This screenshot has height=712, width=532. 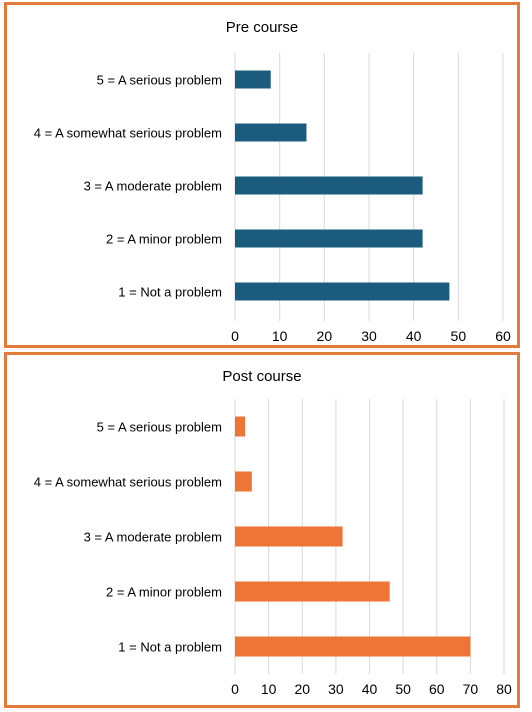 I want to click on post-course-chart-title: Post course, so click(x=262, y=376).